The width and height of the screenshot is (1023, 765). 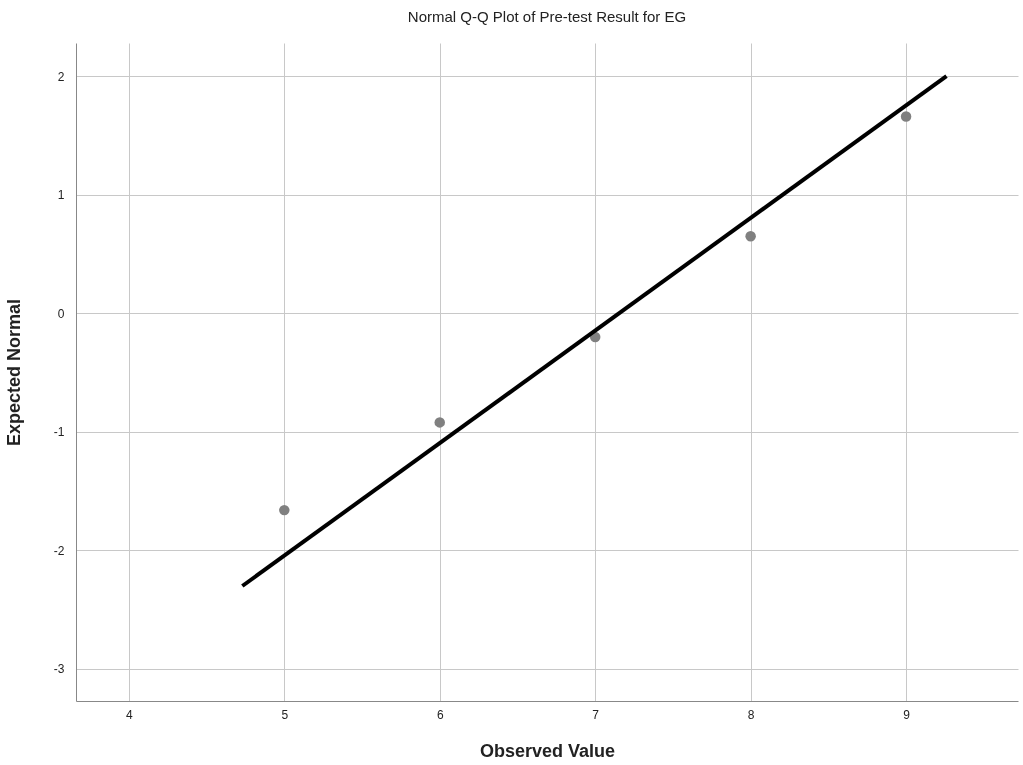 What do you see at coordinates (440, 714) in the screenshot?
I see `x-tick-label: 6` at bounding box center [440, 714].